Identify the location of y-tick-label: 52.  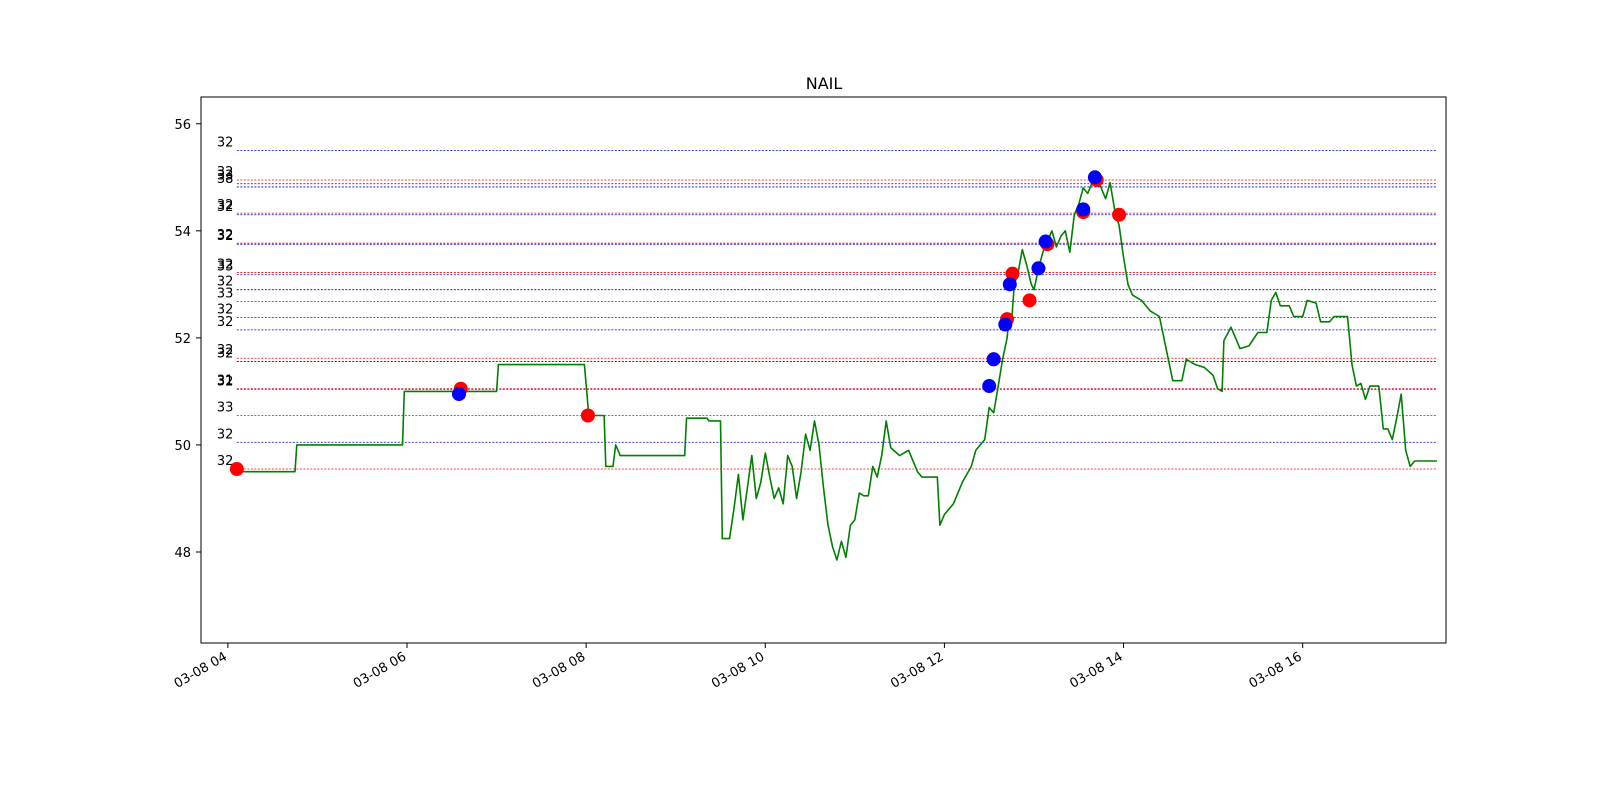
(182, 339).